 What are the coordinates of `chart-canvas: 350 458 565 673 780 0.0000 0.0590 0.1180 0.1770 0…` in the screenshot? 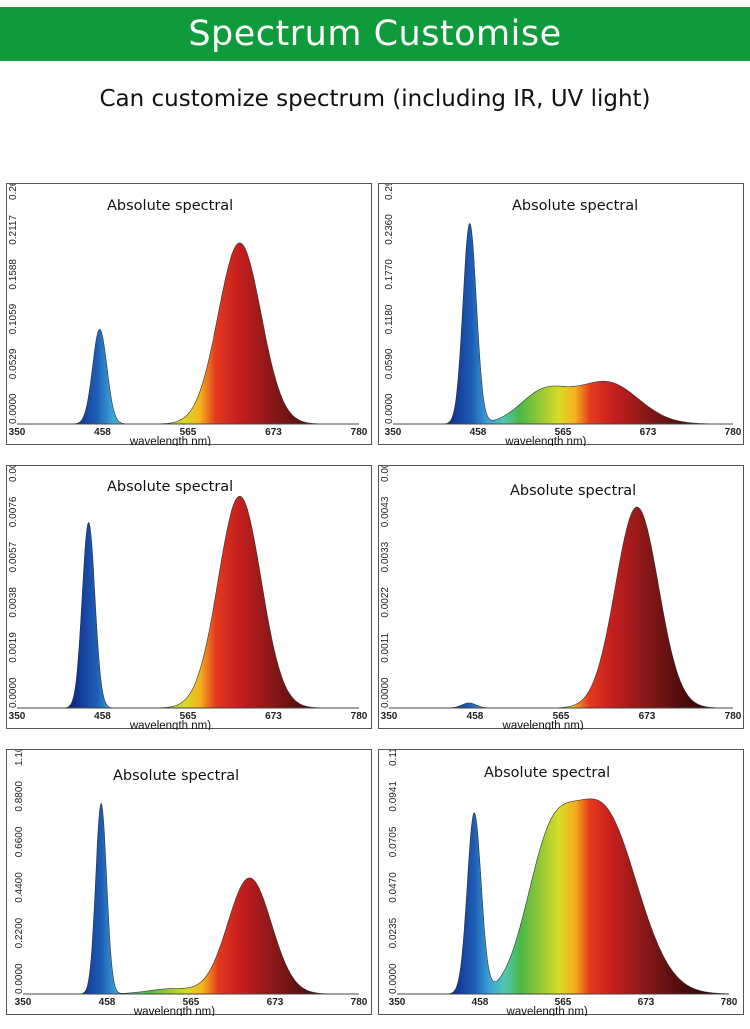 It's located at (563, 315).